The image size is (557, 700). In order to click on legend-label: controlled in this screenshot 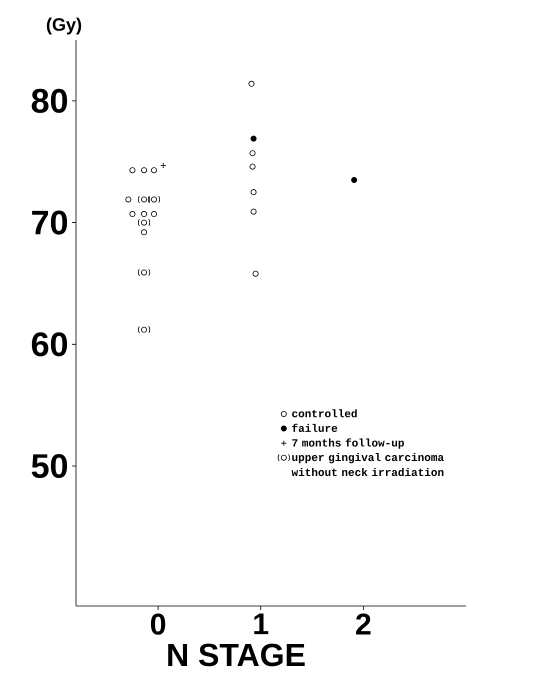, I will do `click(324, 413)`.